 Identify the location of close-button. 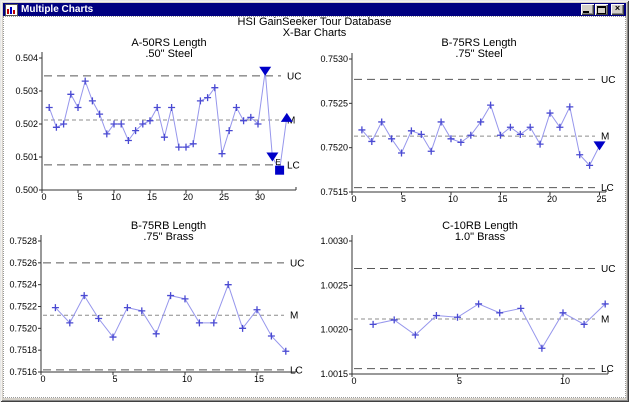
(617, 9).